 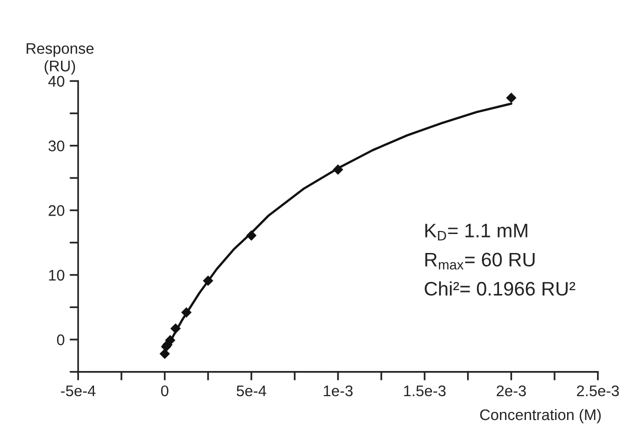 What do you see at coordinates (476, 232) in the screenshot?
I see `annotation: K$_{D}$= 1.1 mM` at bounding box center [476, 232].